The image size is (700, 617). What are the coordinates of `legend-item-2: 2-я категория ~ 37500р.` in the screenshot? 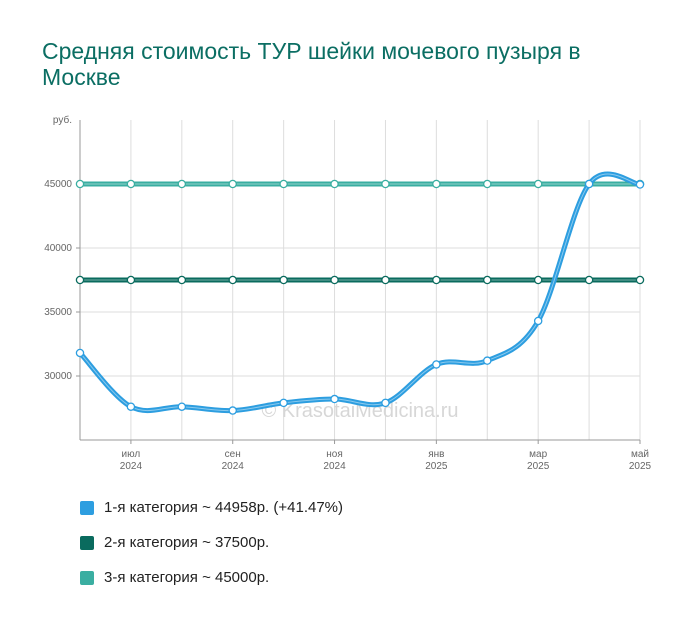 It's located at (211, 542).